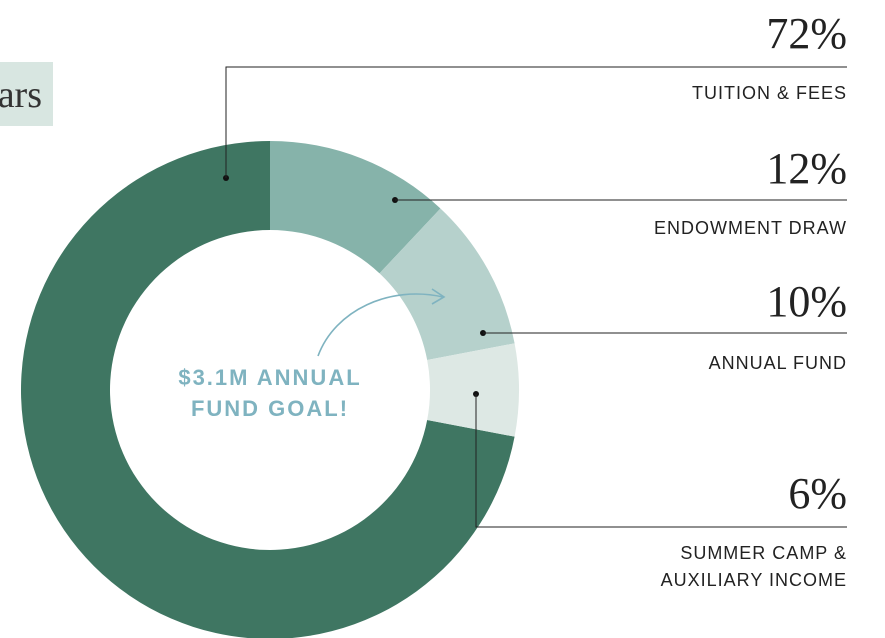  Describe the element at coordinates (806, 168) in the screenshot. I see `value-label: 12%` at that location.